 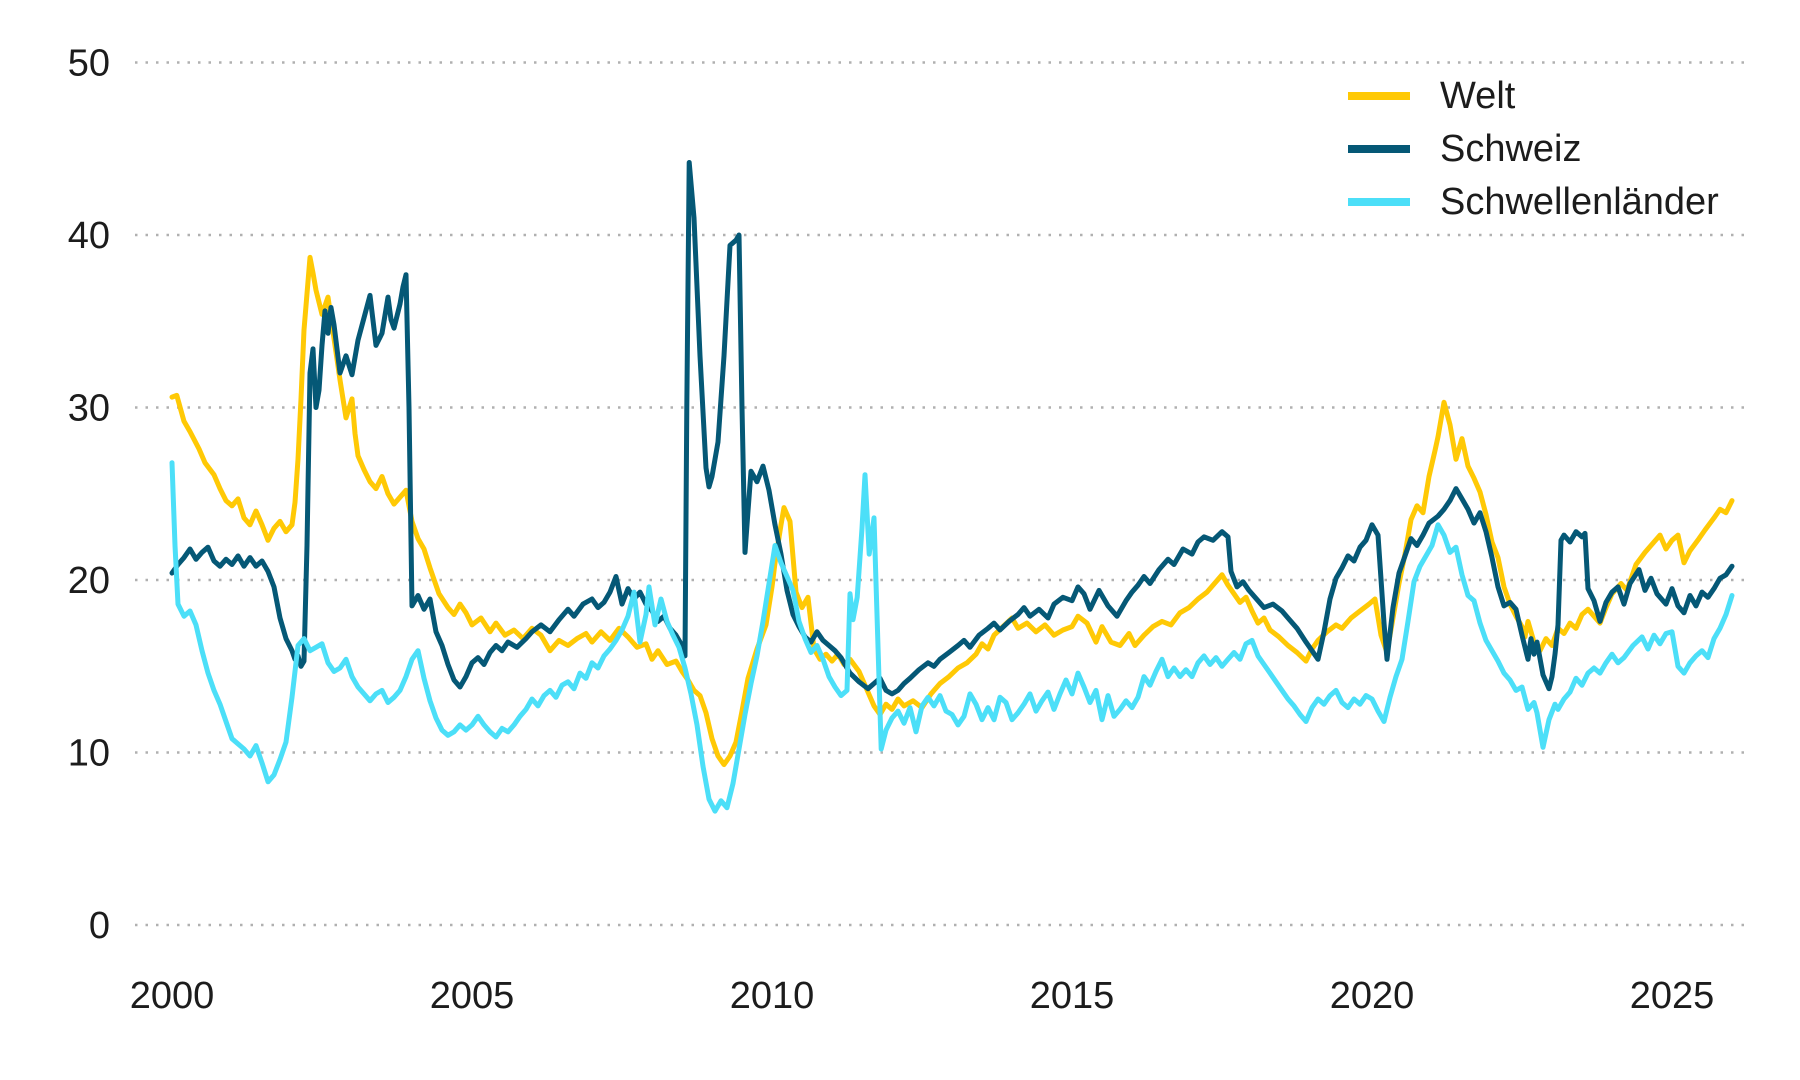 What do you see at coordinates (472, 996) in the screenshot?
I see `x-axis-tick-label: 2005` at bounding box center [472, 996].